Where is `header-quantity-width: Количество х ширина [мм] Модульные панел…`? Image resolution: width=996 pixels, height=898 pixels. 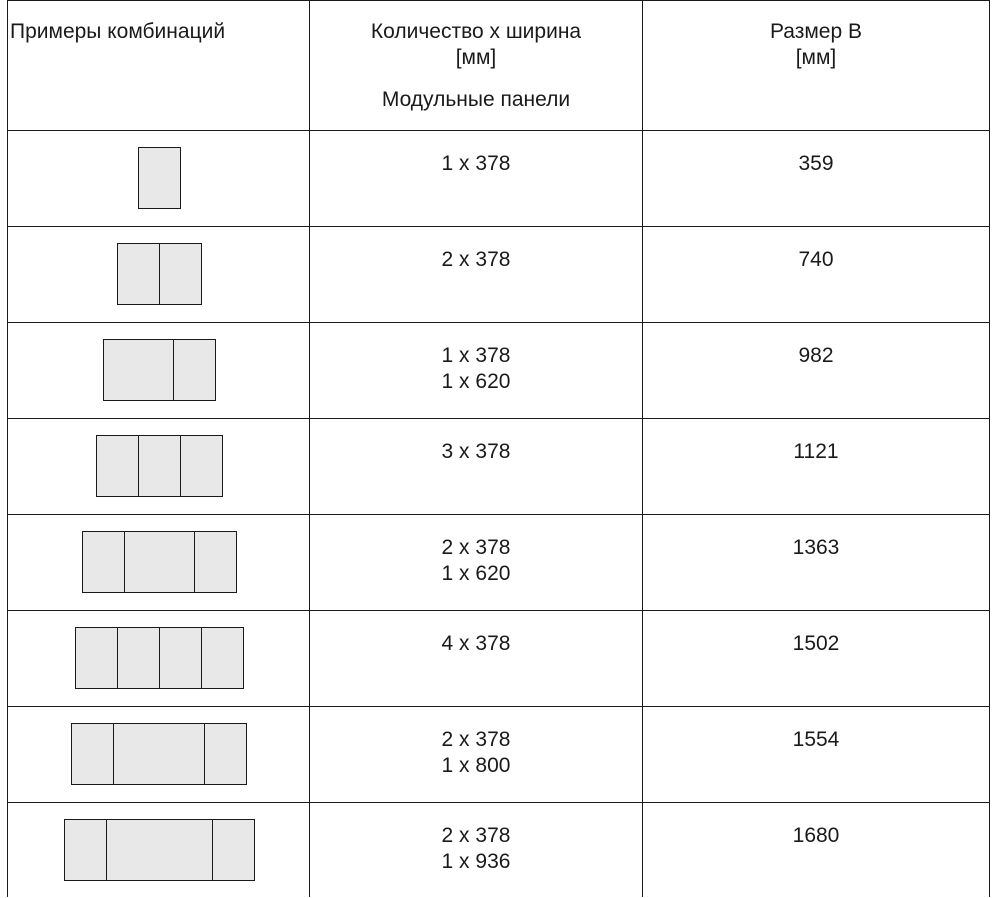 header-quantity-width: Количество х ширина [мм] Модульные панел… is located at coordinates (476, 65).